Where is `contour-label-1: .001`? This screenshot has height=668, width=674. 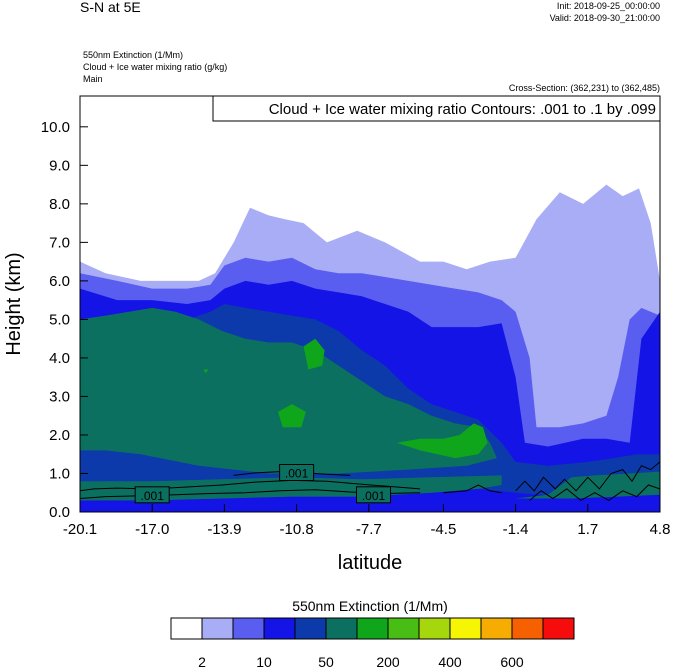 contour-label-1: .001 is located at coordinates (153, 496).